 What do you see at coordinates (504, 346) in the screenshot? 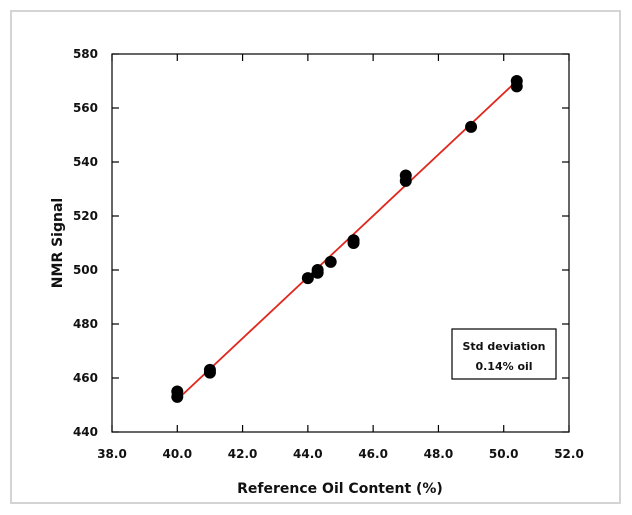
I see `annotation-line-1: Std deviation` at bounding box center [504, 346].